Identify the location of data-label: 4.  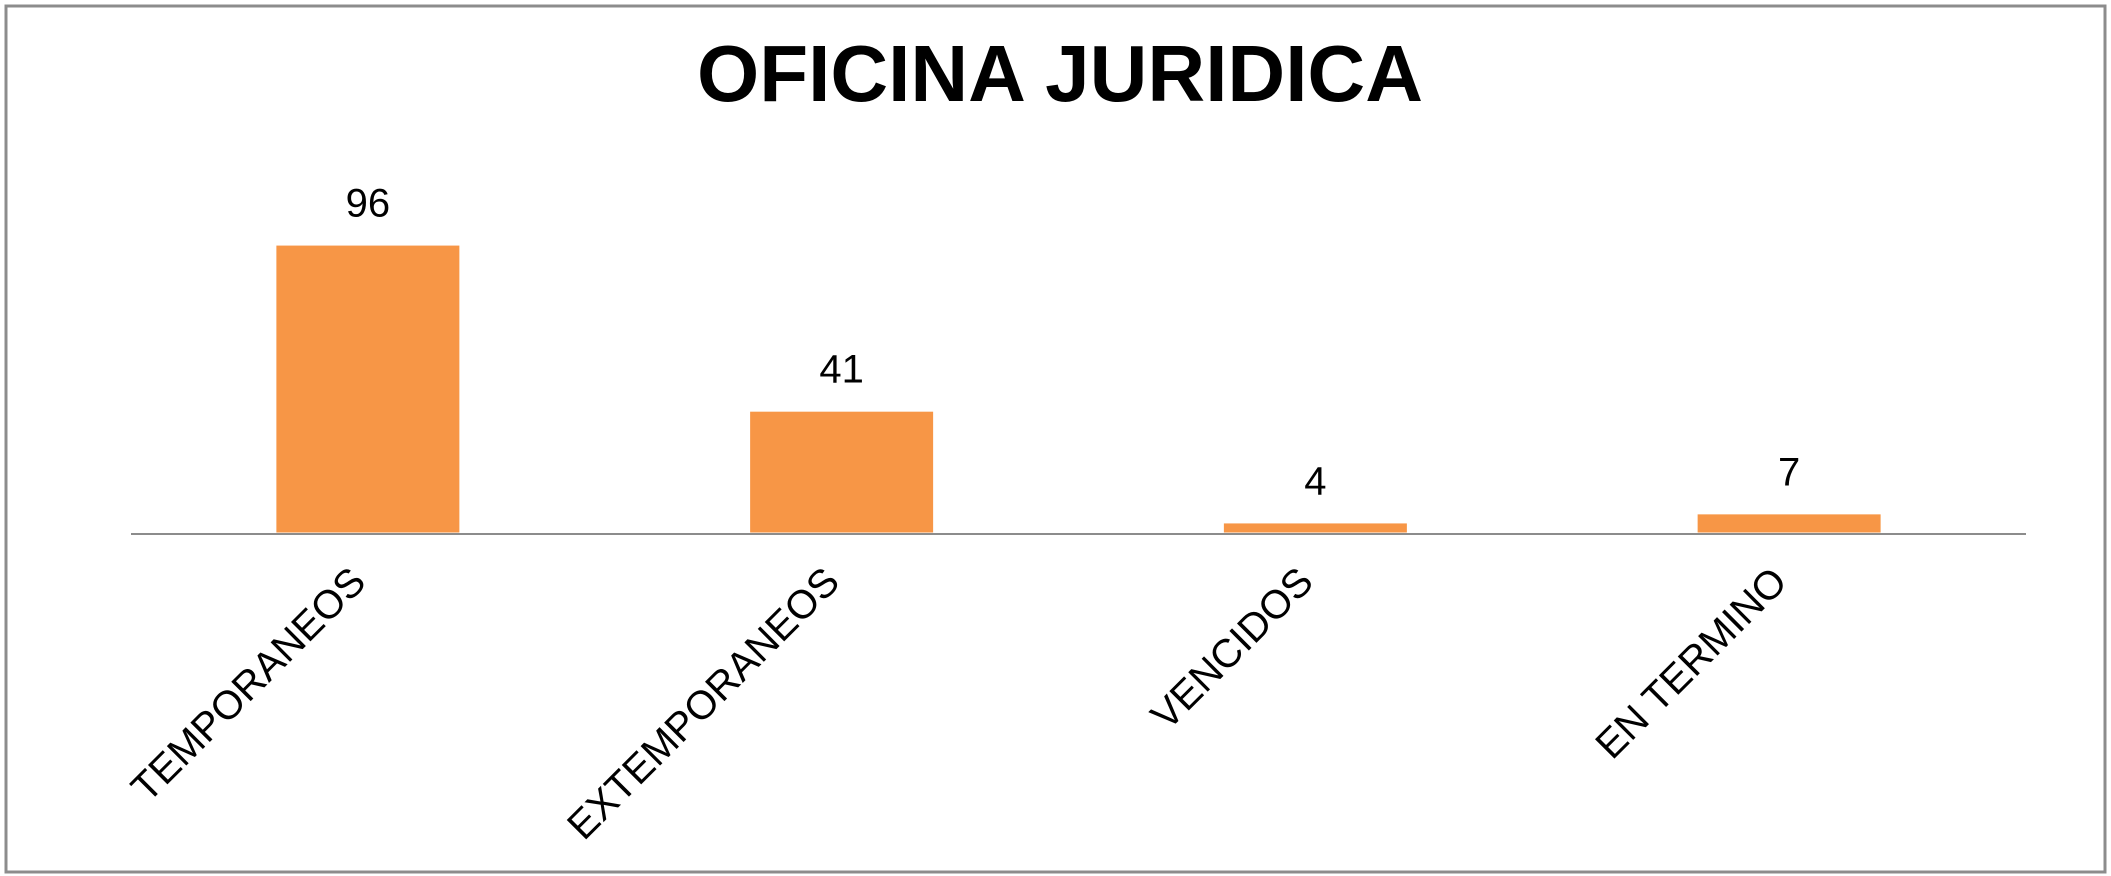
(1315, 481).